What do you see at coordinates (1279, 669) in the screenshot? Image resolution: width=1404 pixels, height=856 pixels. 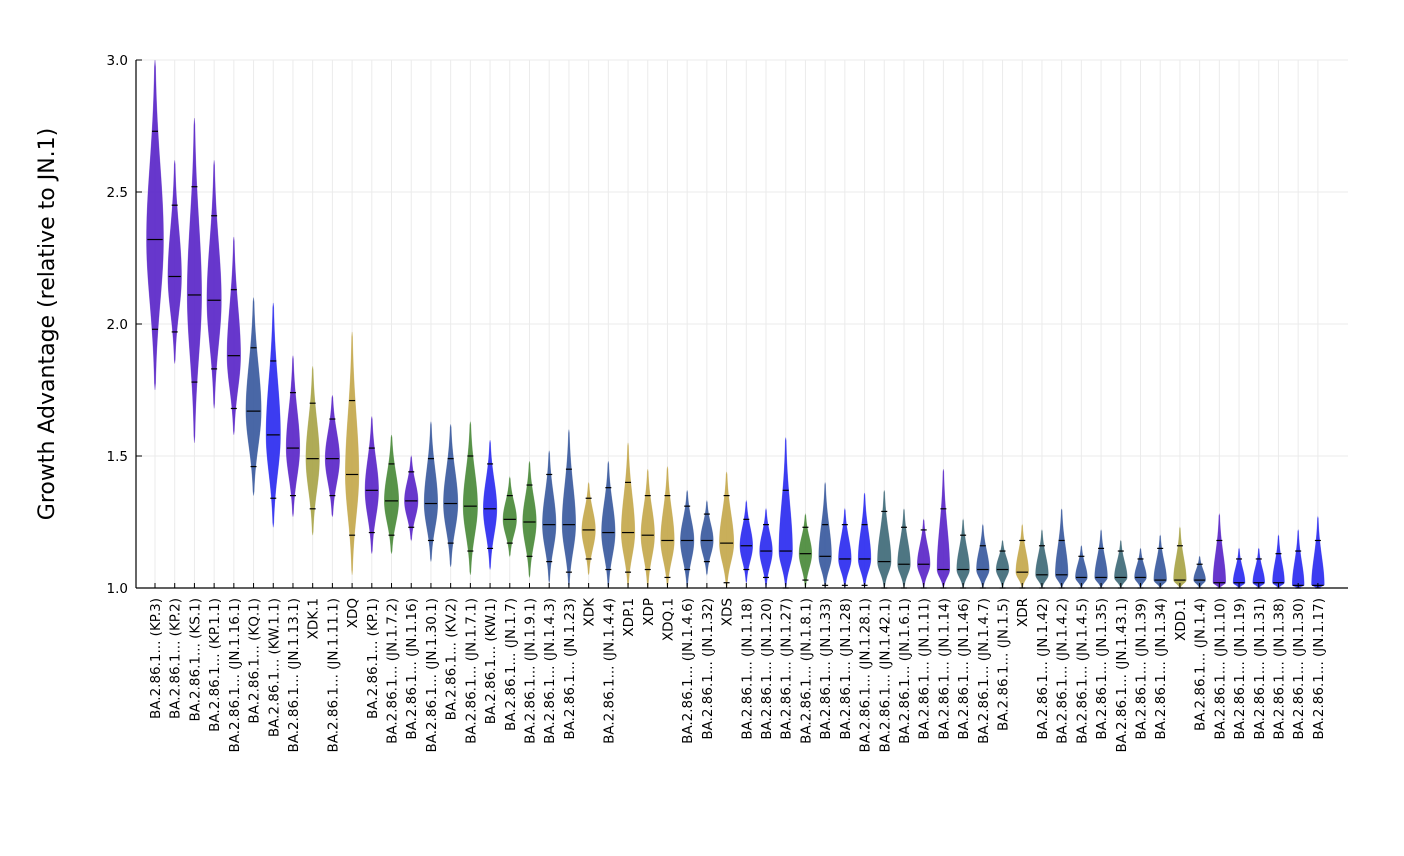 I see `x-tick-label: BA.2.86.1... (JN.1.38)` at bounding box center [1279, 669].